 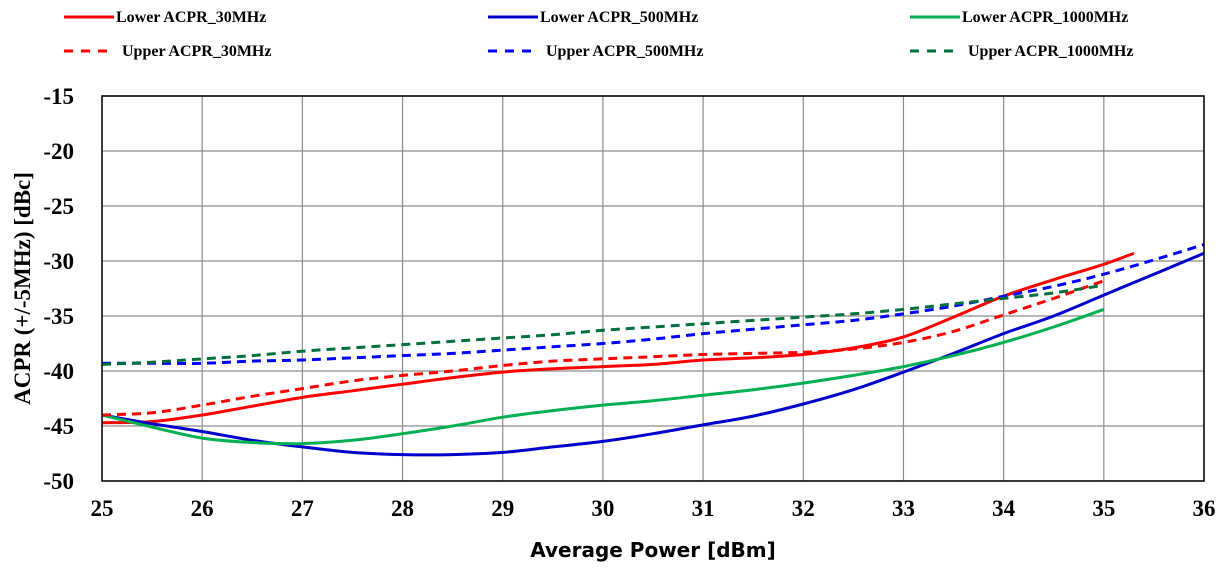 I want to click on y-tick-label: -15, so click(x=58, y=96).